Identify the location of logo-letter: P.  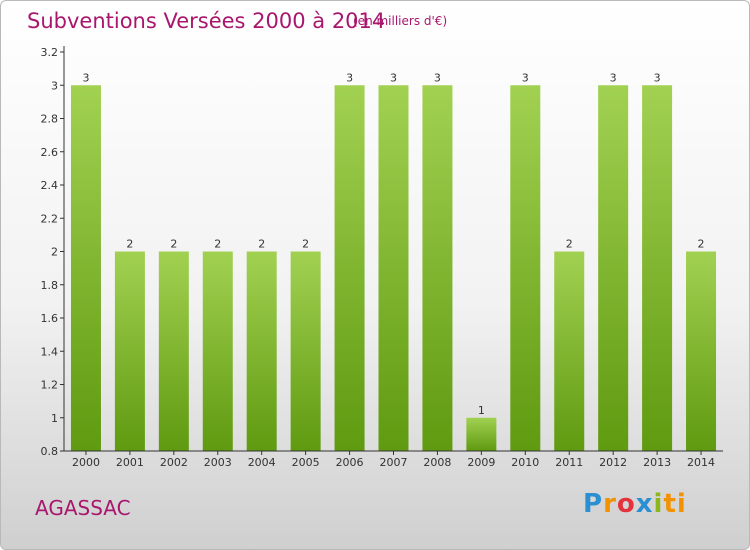
(593, 504).